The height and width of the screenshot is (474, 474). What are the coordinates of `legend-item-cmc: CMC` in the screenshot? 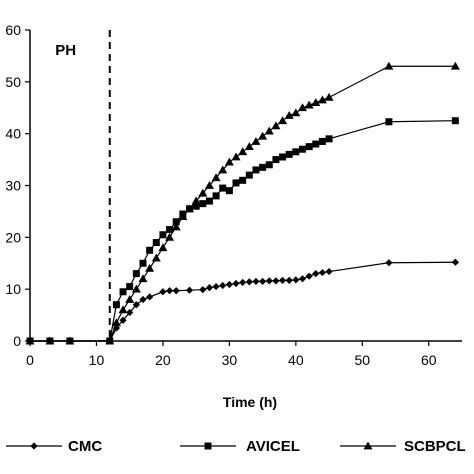 It's located at (54, 446).